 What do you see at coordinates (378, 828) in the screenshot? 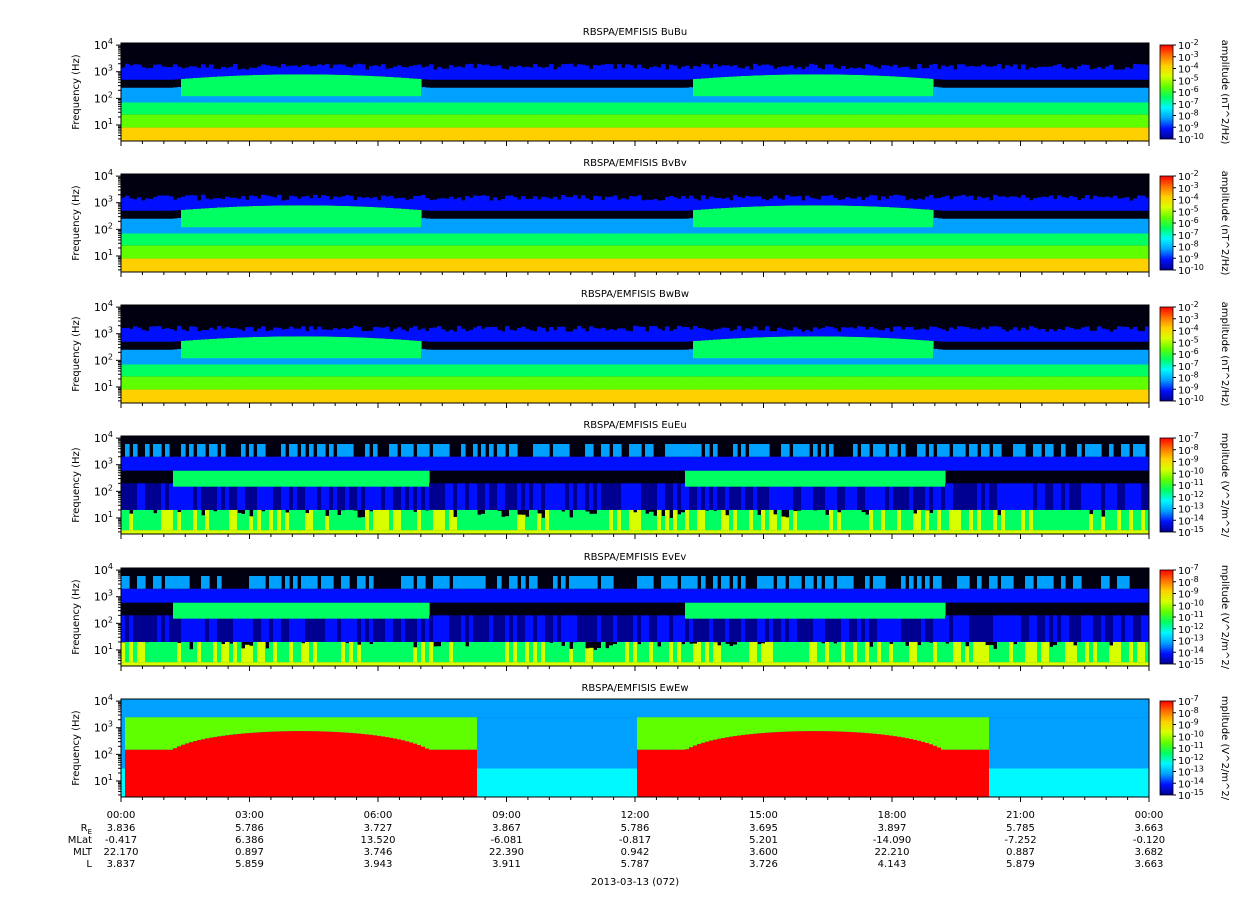
I see `ephemeris-value: 3.727` at bounding box center [378, 828].